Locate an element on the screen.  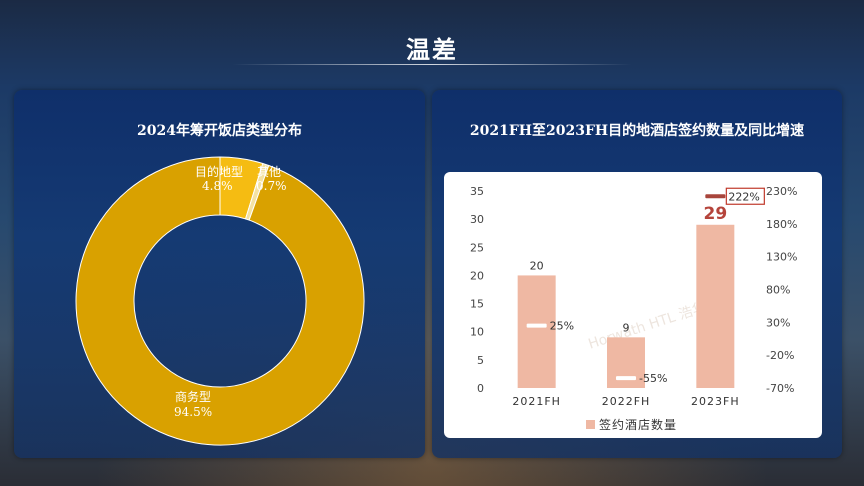
slice-label-other: 其他 is located at coordinates (269, 172).